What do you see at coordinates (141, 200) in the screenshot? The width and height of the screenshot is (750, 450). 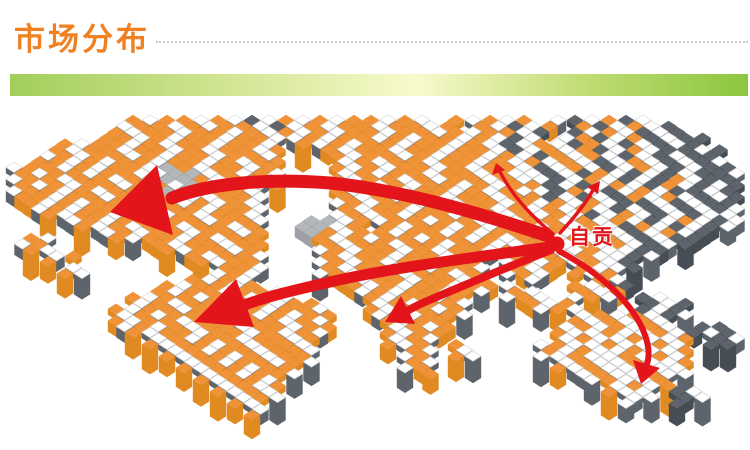 I see `arrow-to-north-america-head` at bounding box center [141, 200].